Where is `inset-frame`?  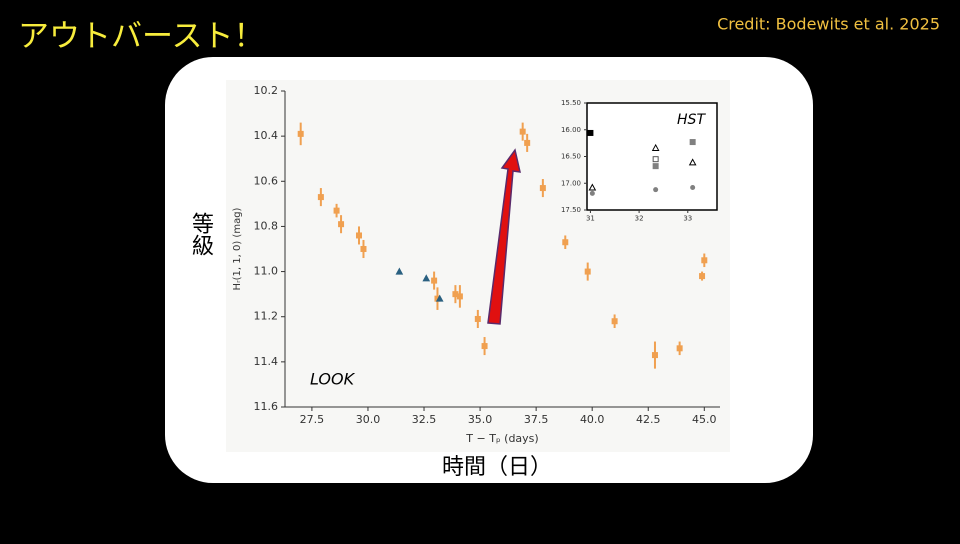
inset-frame is located at coordinates (652, 156).